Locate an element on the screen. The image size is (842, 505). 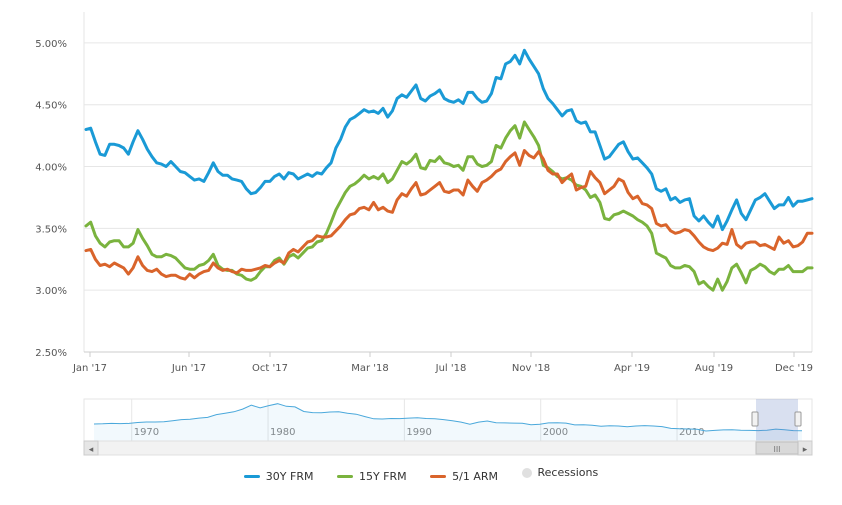
scrollbar-grip-icon: III is located at coordinates (776, 449).